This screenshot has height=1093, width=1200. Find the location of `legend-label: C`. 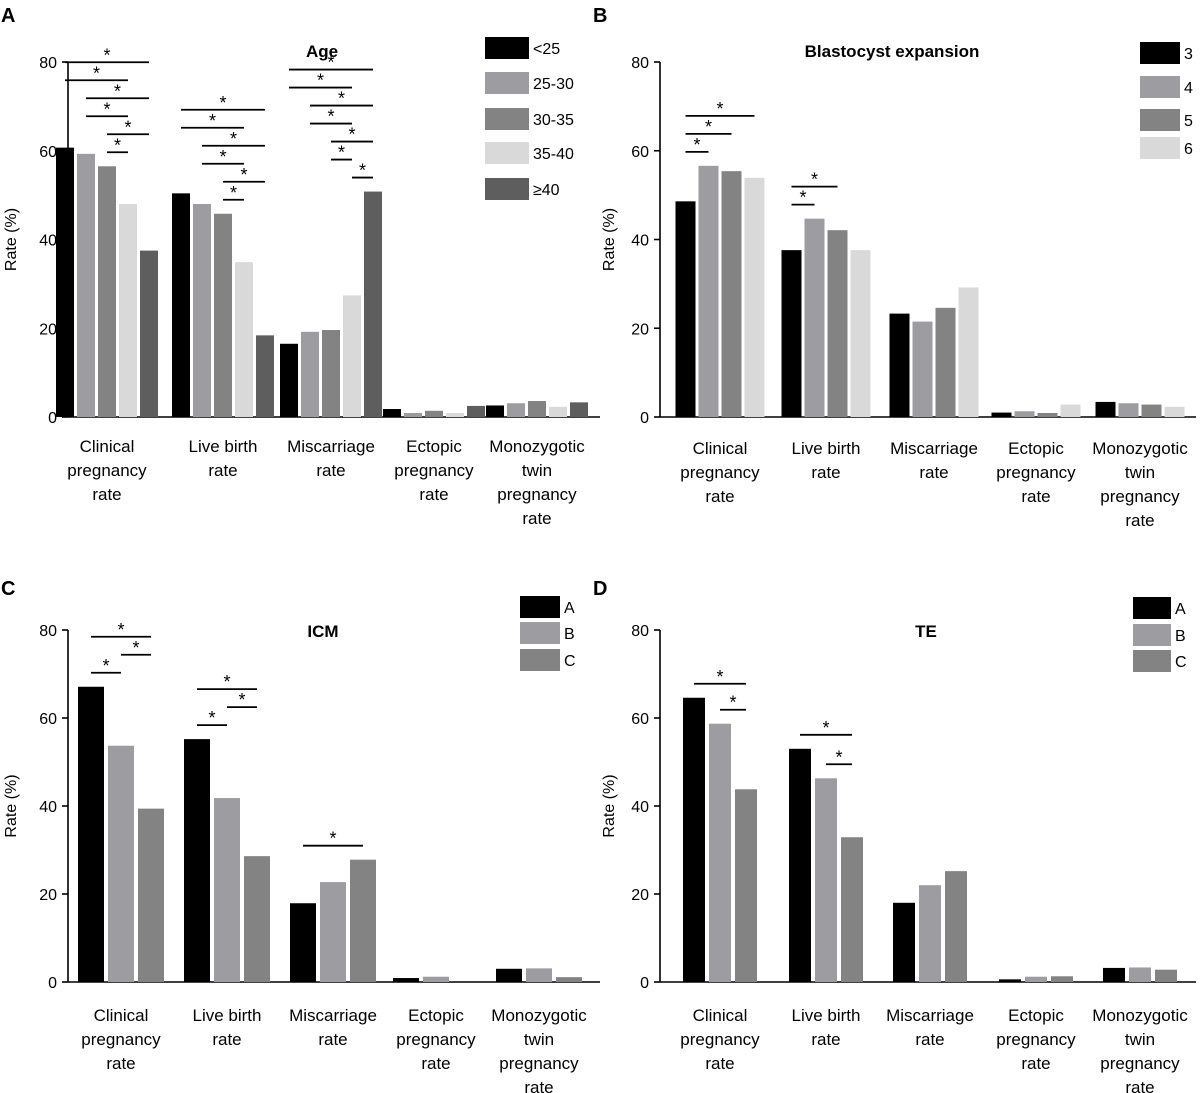

legend-label: C is located at coordinates (570, 661).